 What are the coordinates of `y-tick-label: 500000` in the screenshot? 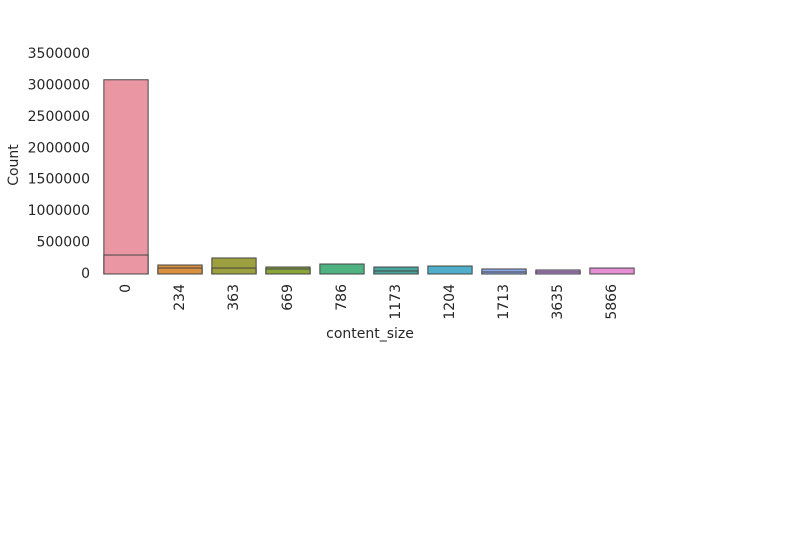 It's located at (63, 243).